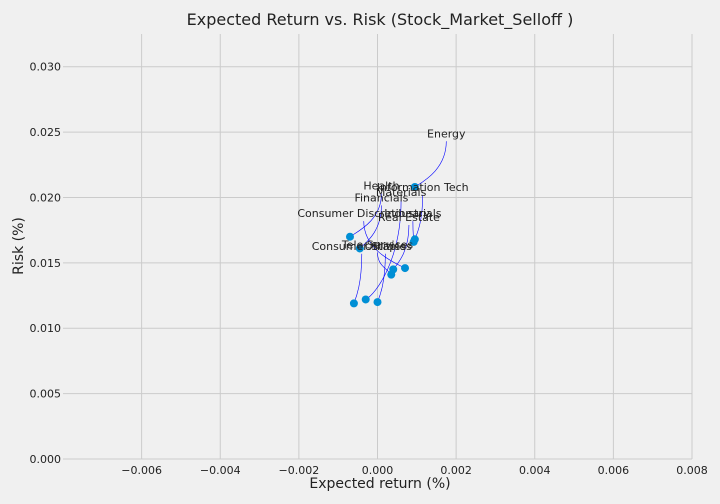 This screenshot has width=720, height=504. What do you see at coordinates (141, 470) in the screenshot?
I see `x-tick-label: −0.006` at bounding box center [141, 470].